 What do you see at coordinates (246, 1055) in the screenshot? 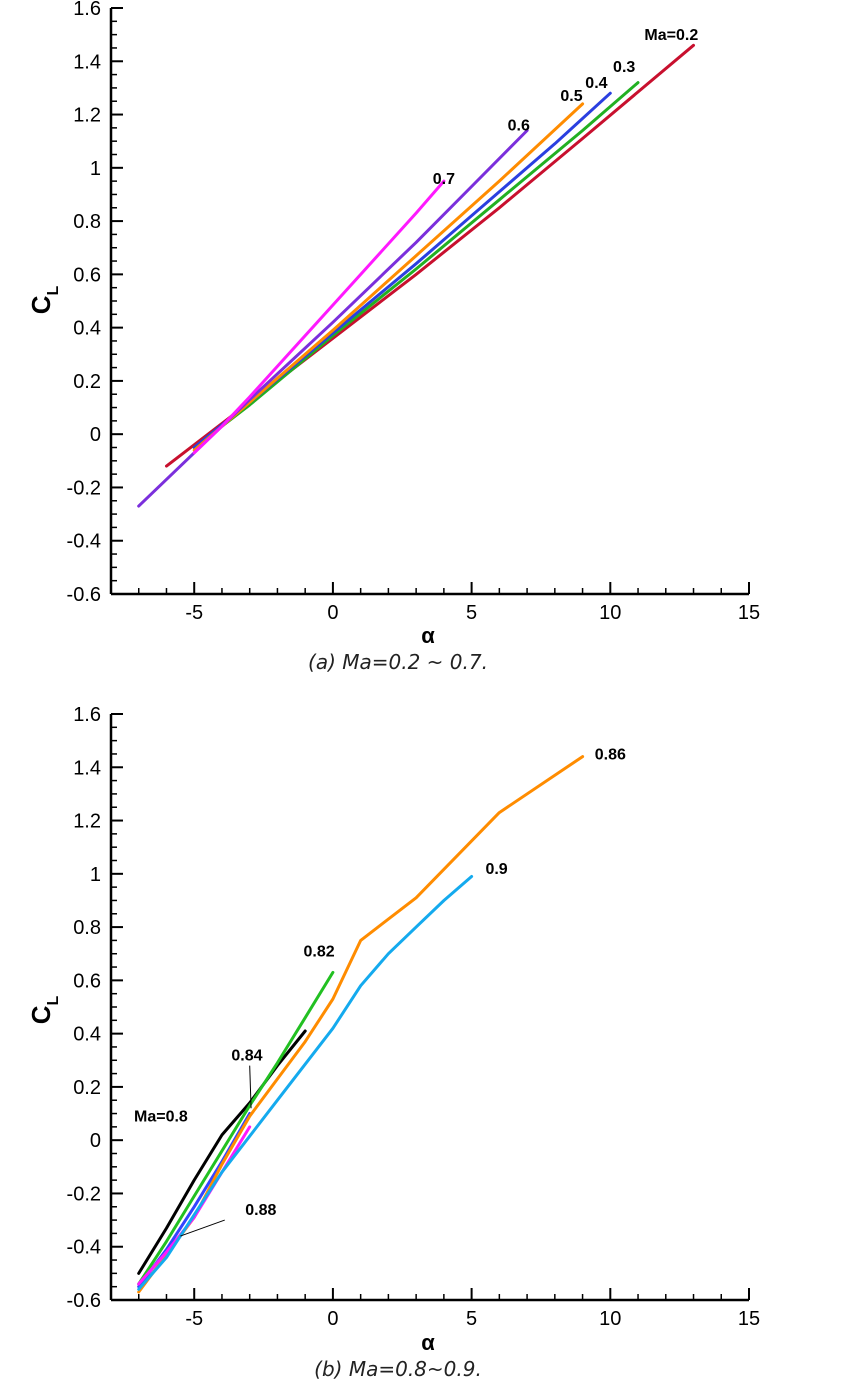
I see `series-label: 0.84` at bounding box center [246, 1055].